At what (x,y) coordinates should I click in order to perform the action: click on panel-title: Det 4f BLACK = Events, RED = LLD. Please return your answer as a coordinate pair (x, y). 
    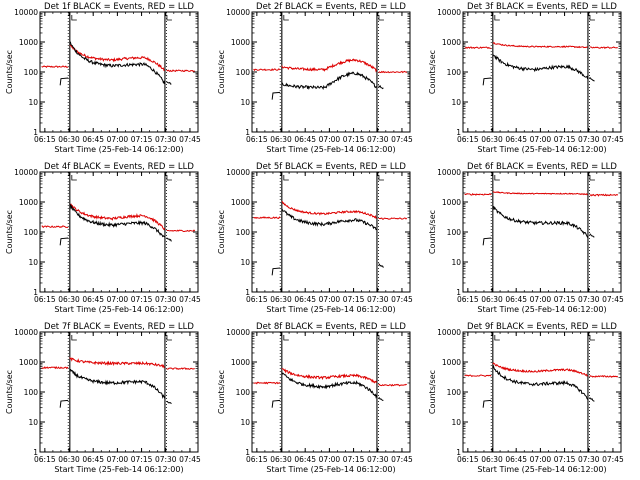
    Looking at the image, I should click on (119, 167).